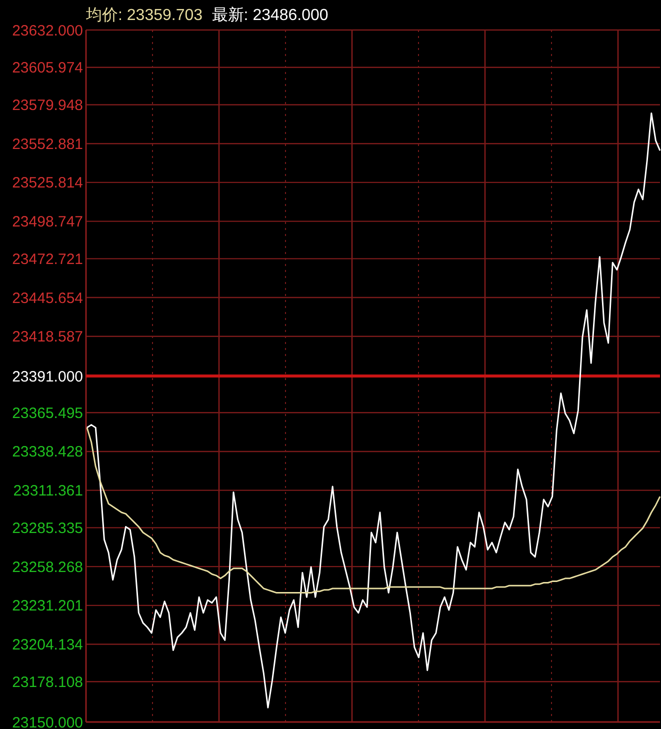 The height and width of the screenshot is (729, 661). What do you see at coordinates (47, 68) in the screenshot?
I see `y-tick-label: 23605.974` at bounding box center [47, 68].